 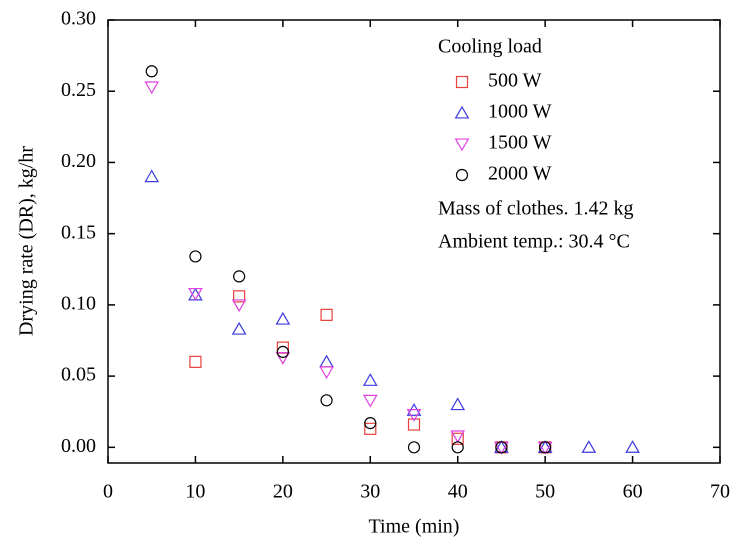 What do you see at coordinates (78, 161) in the screenshot?
I see `y-tick-label: 0.20` at bounding box center [78, 161].